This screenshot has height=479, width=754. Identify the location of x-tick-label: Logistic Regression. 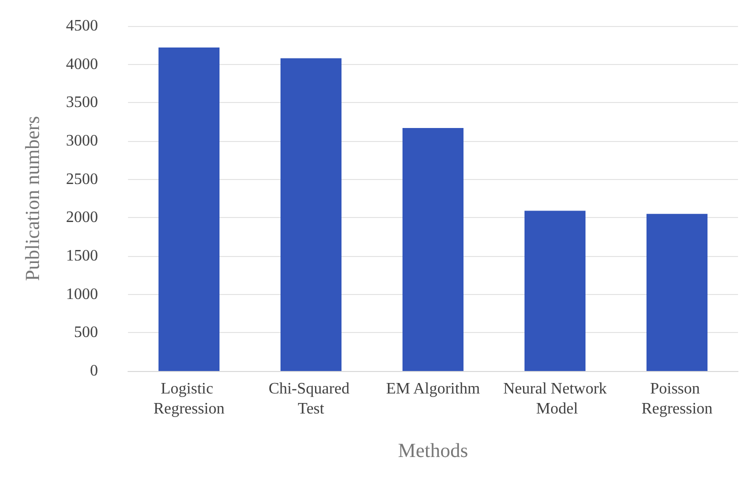
(189, 399).